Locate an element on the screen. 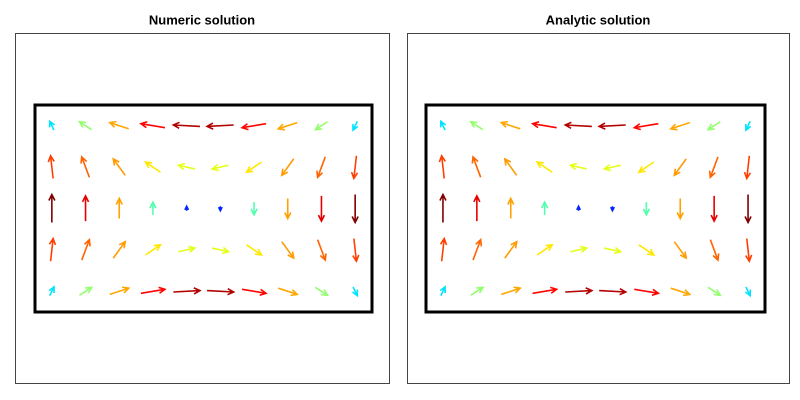 Image resolution: width=800 pixels, height=400 pixels. panel-title: Numeric solution is located at coordinates (202, 19).